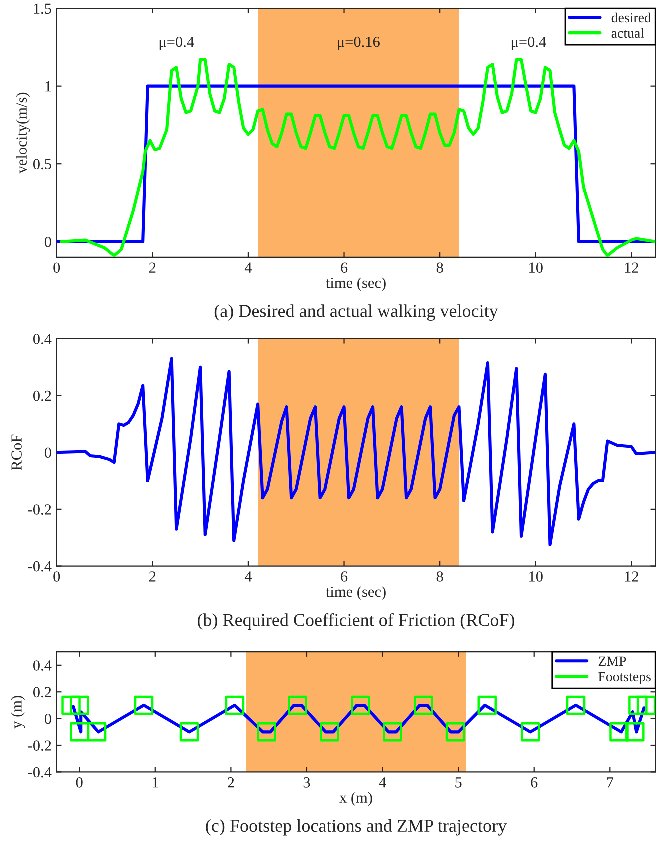 Image resolution: width=669 pixels, height=858 pixels. What do you see at coordinates (612, 661) in the screenshot?
I see `legend-label: ZMP` at bounding box center [612, 661].